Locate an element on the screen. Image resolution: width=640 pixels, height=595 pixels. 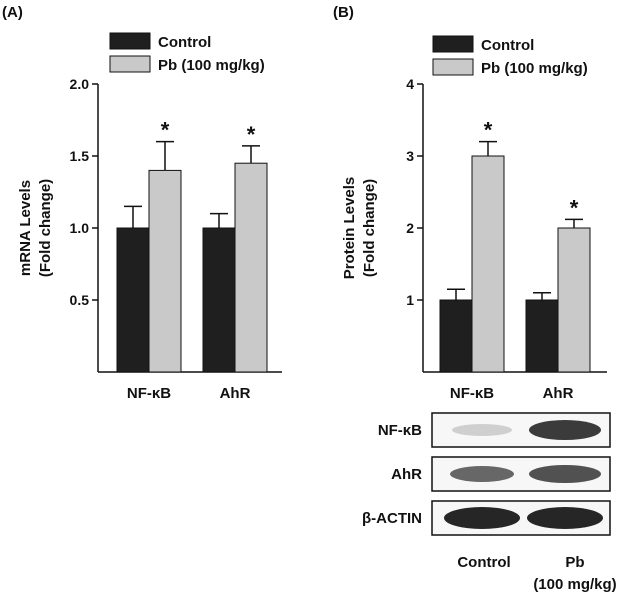
y-tick-label: 1.5 is located at coordinates (80, 156).